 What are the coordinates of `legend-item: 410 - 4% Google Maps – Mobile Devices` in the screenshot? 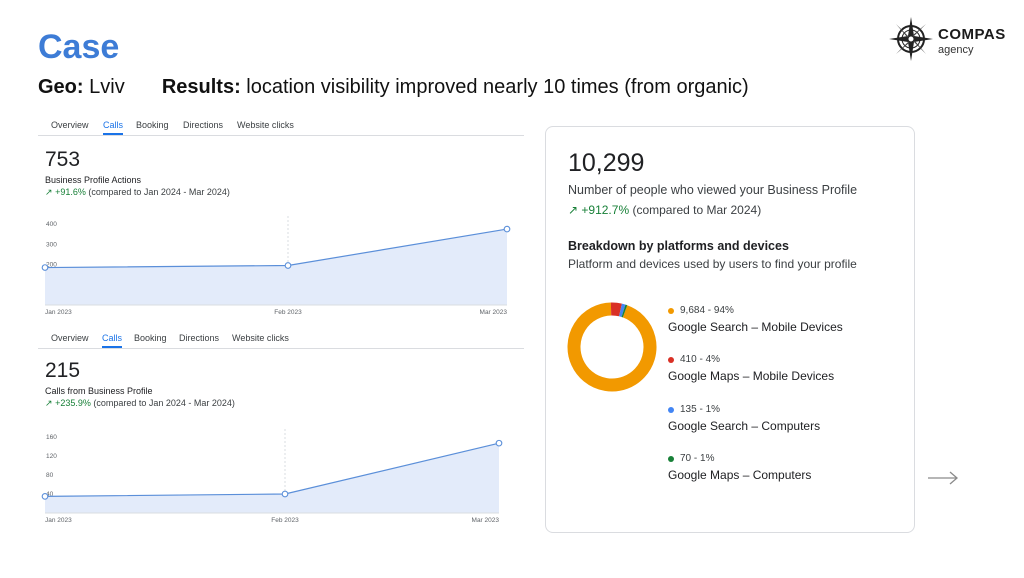 It's located at (751, 368).